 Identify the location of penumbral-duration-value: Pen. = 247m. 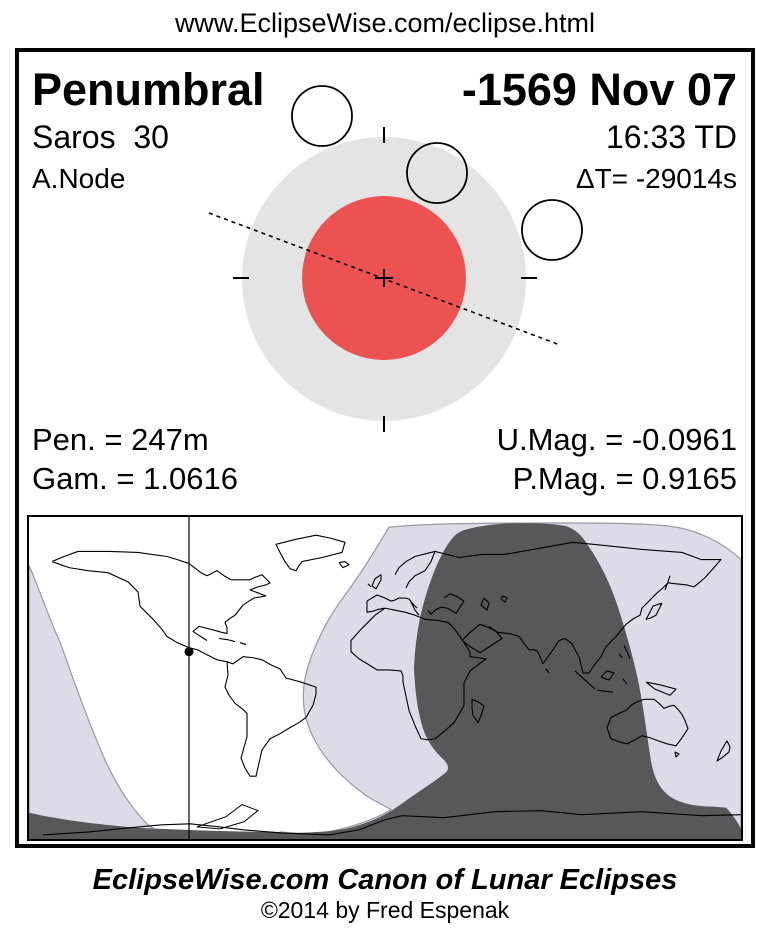
(120, 439).